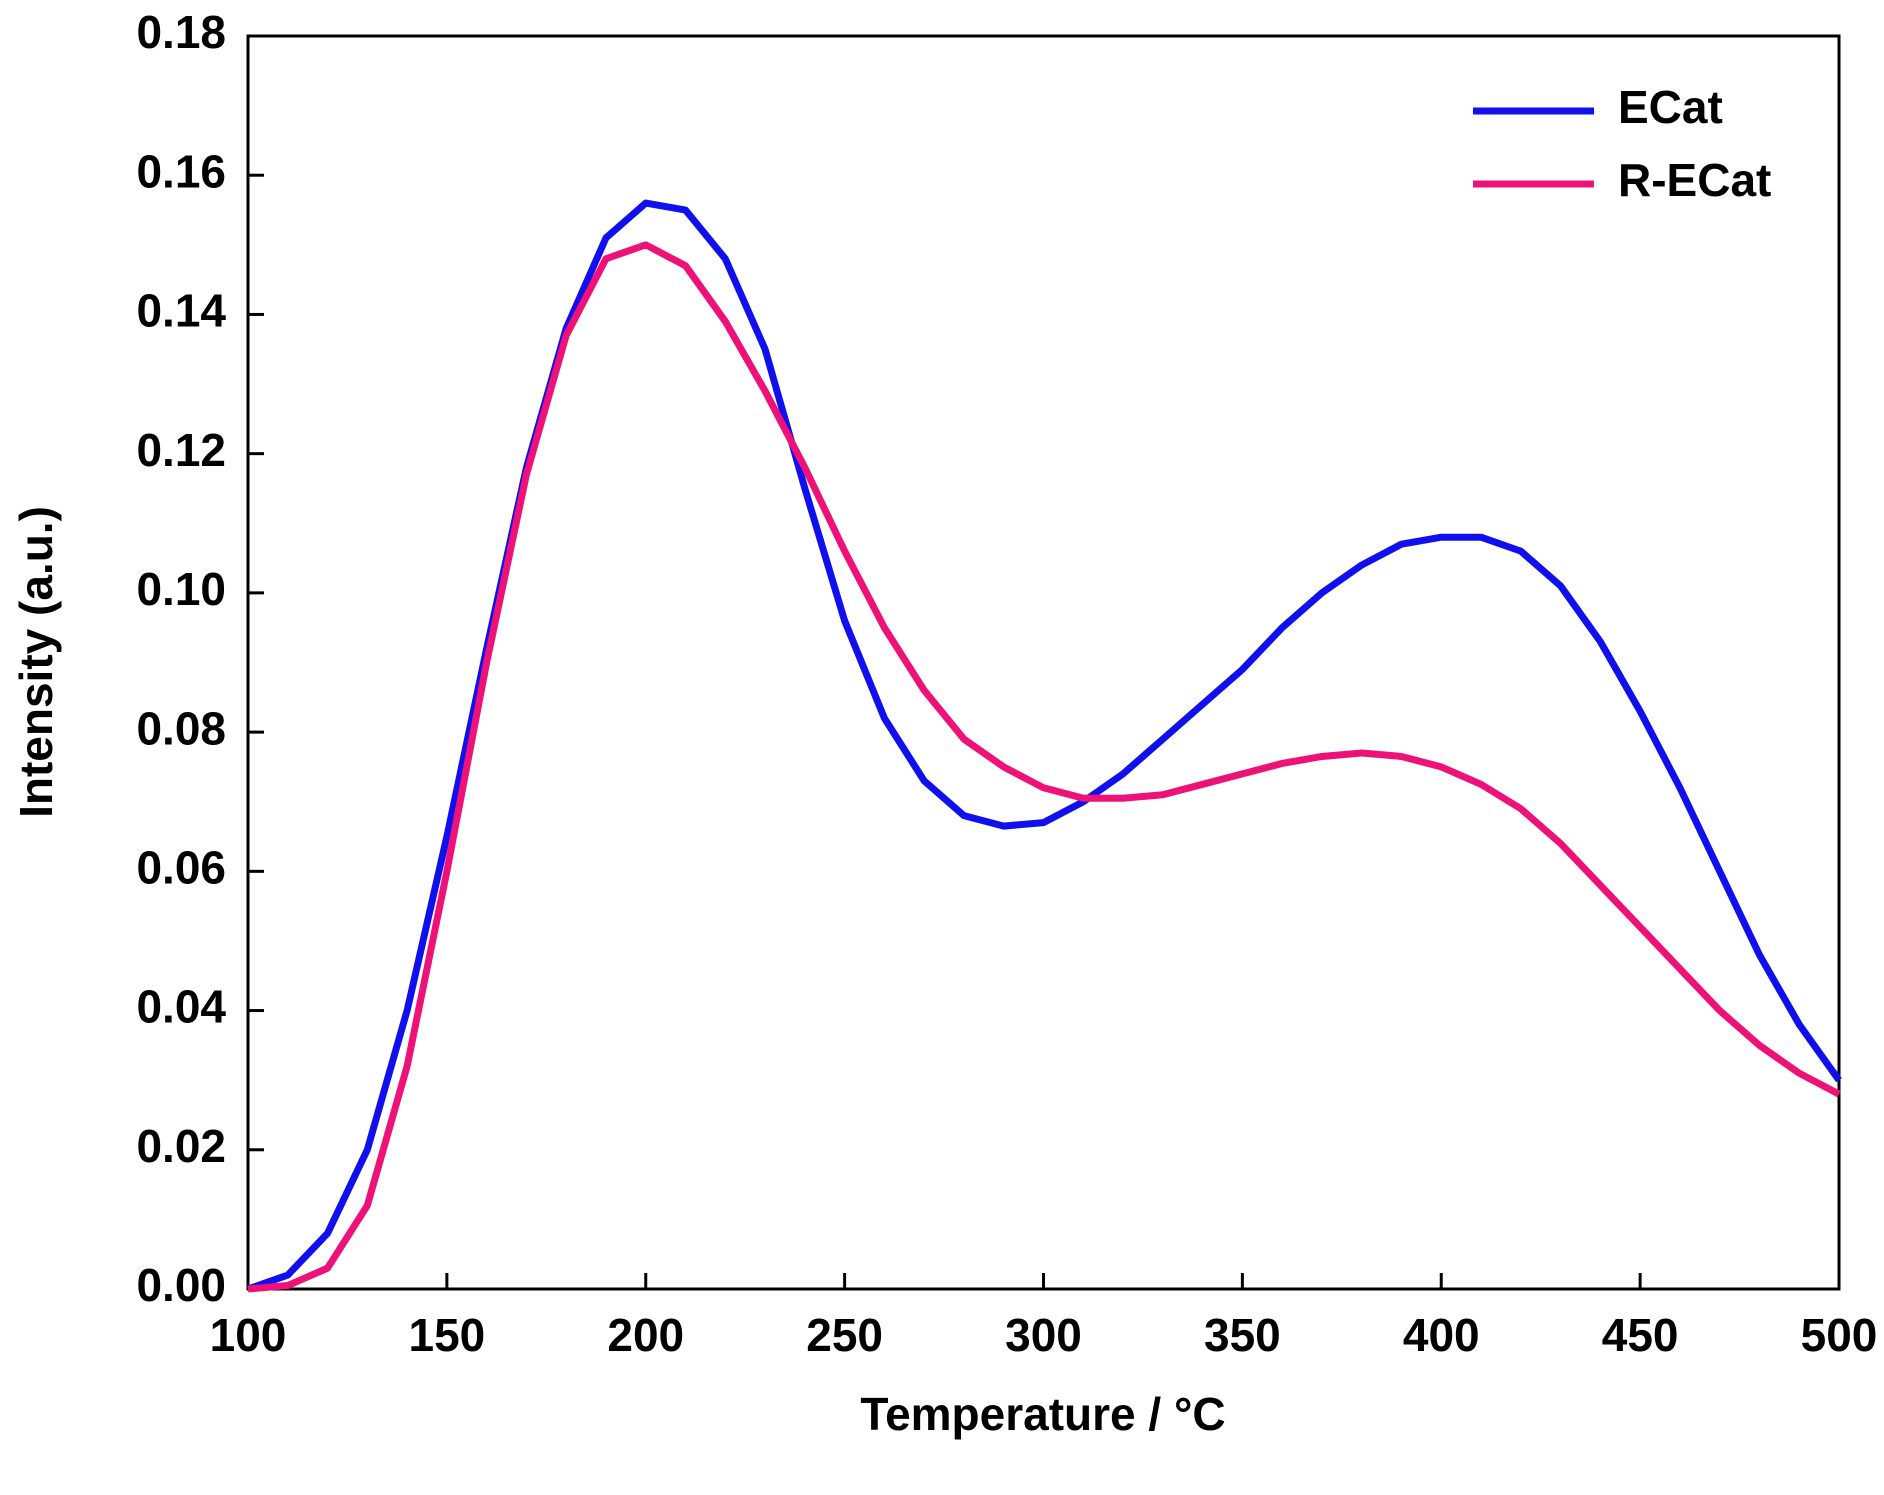 The image size is (1884, 1495). I want to click on y-tick-label: 0.10, so click(181, 589).